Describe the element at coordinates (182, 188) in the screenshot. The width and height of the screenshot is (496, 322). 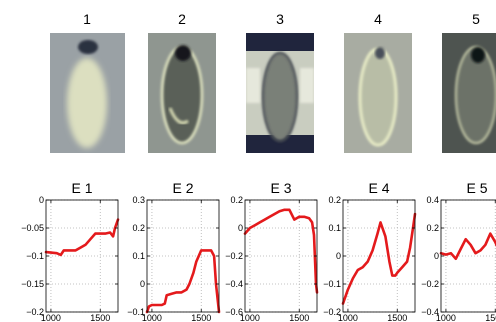
I see `chart-title: E 2` at that location.